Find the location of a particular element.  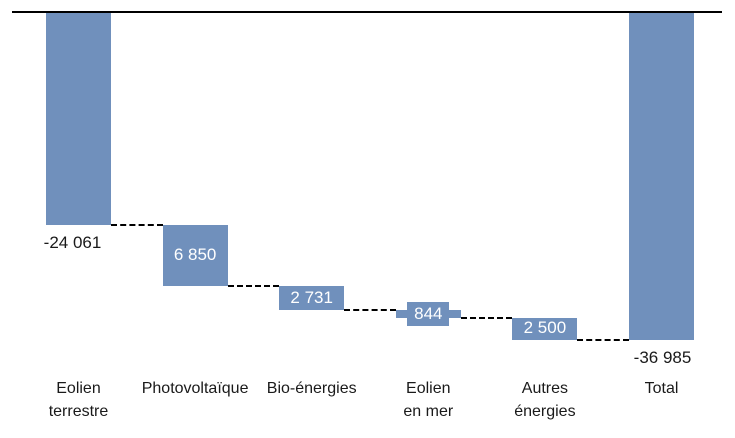

bar-bio-energies is located at coordinates (312, 298).